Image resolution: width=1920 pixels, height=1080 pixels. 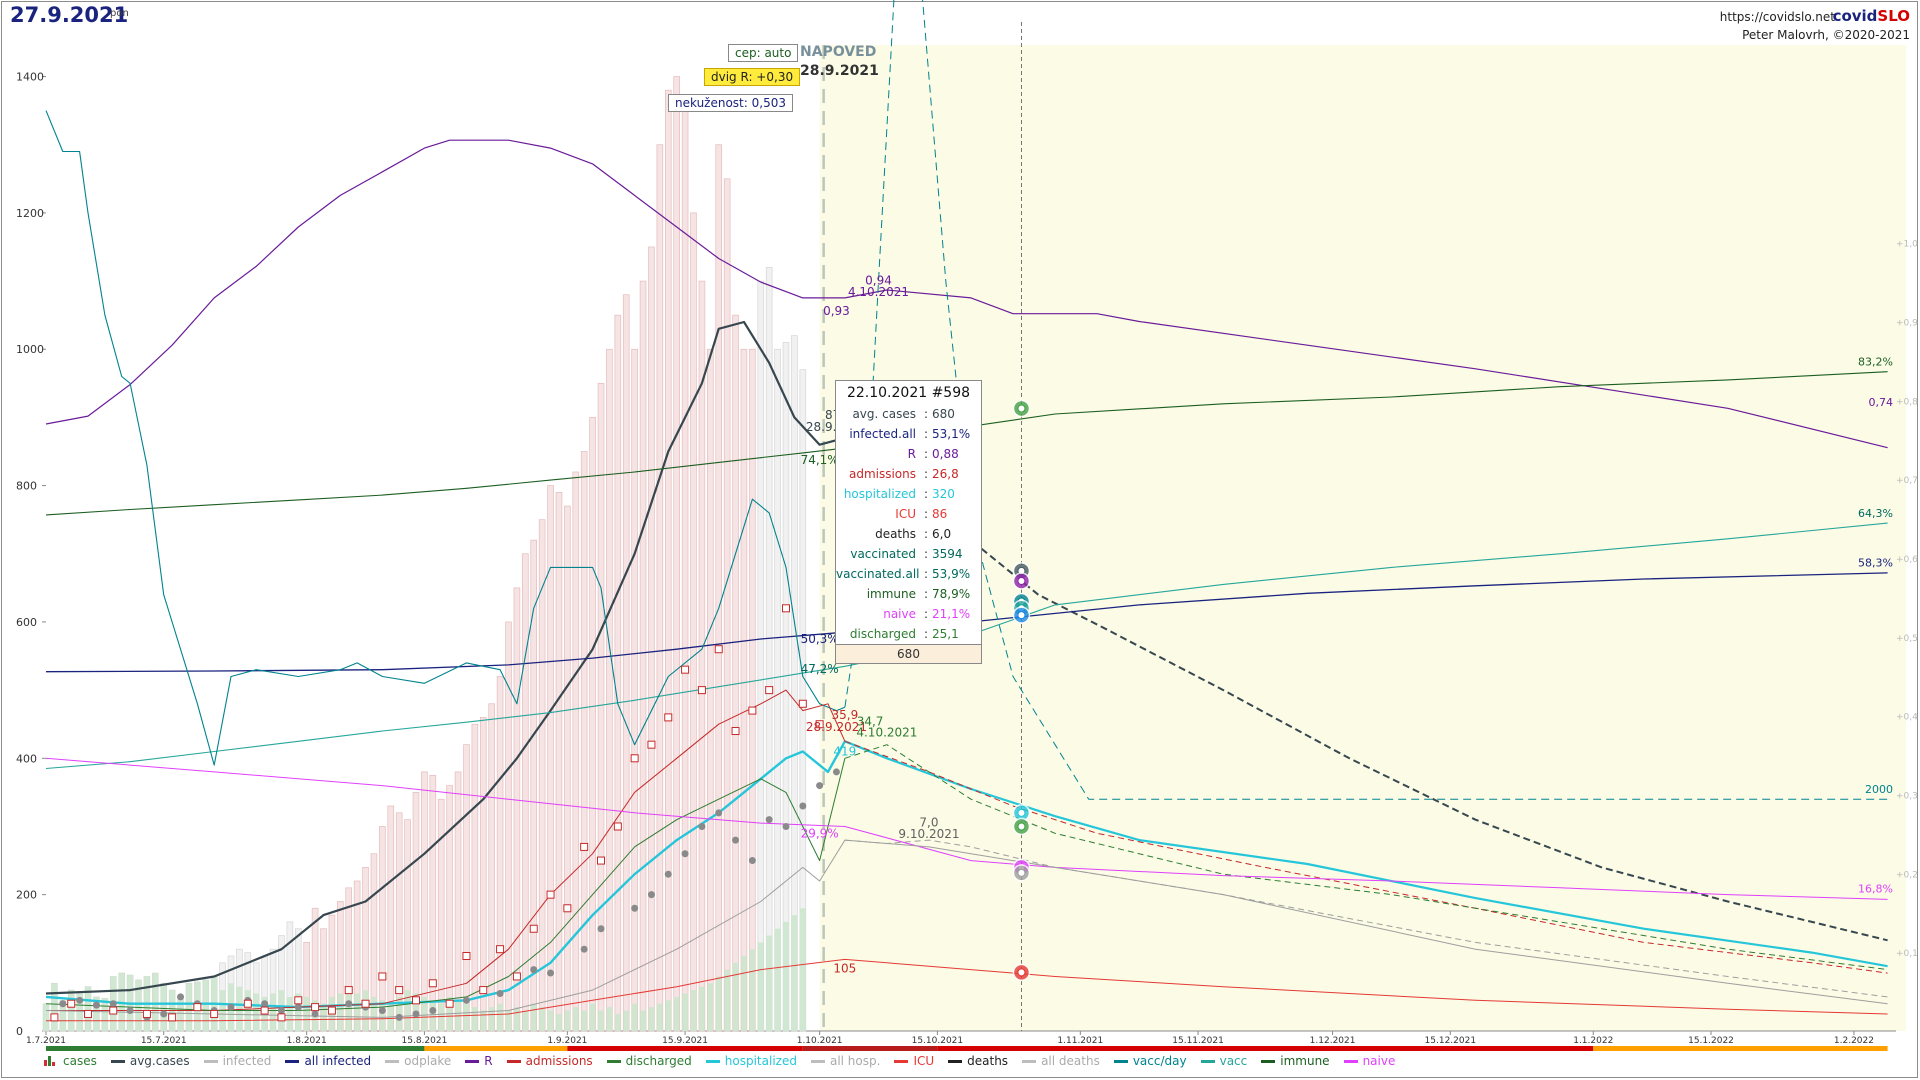 What do you see at coordinates (879, 494) in the screenshot?
I see `tooltip-row-label: hospitalized` at bounding box center [879, 494].